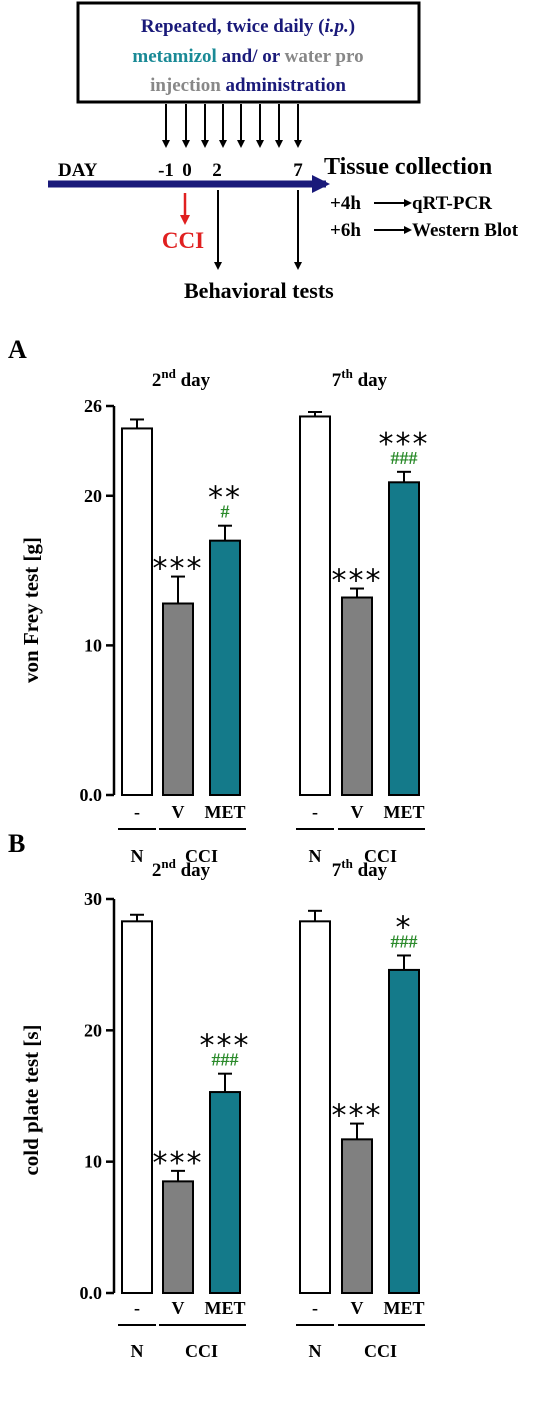  What do you see at coordinates (93, 406) in the screenshot?
I see `y-tick-label: 26` at bounding box center [93, 406].